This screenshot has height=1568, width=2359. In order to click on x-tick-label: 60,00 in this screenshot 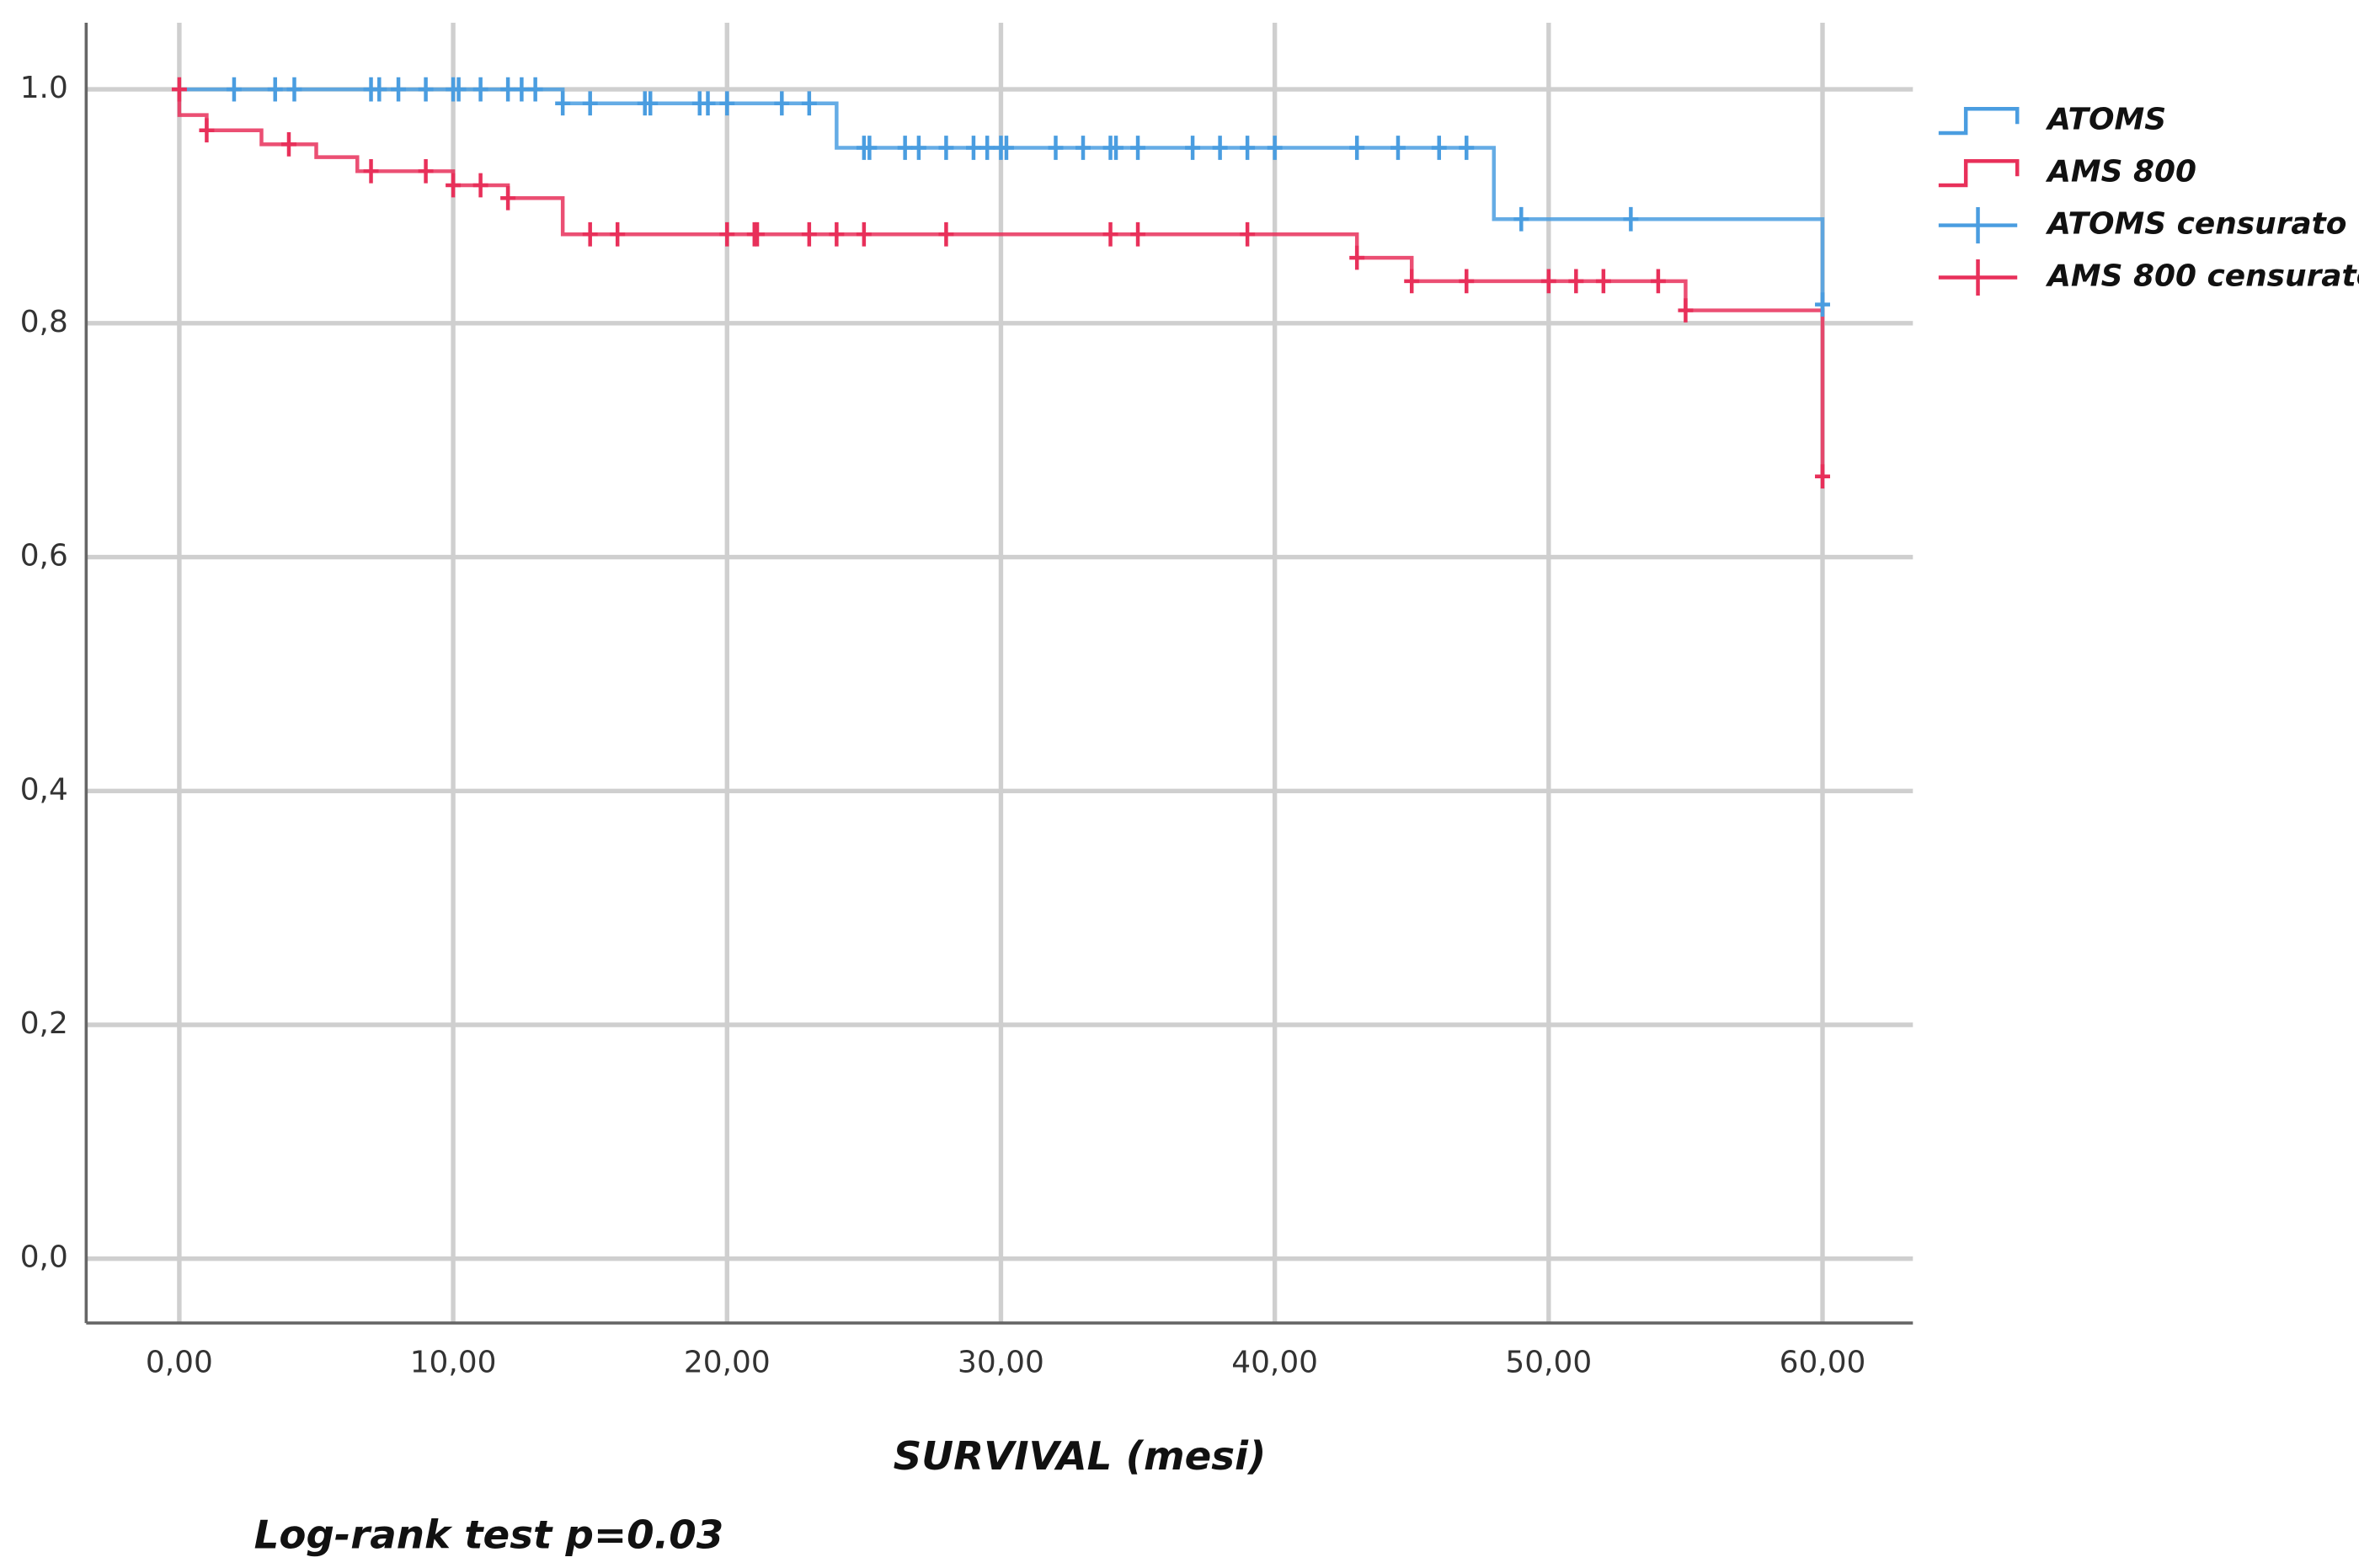, I will do `click(1823, 1363)`.